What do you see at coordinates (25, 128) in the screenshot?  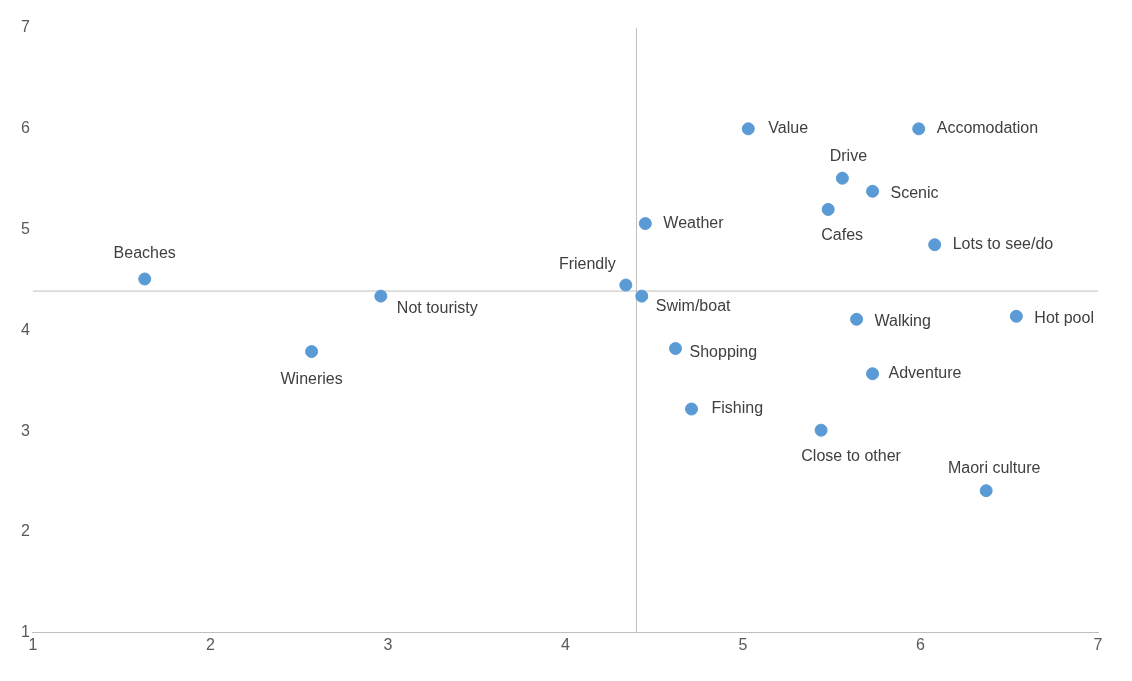 I see `y-tick-label: 6` at bounding box center [25, 128].